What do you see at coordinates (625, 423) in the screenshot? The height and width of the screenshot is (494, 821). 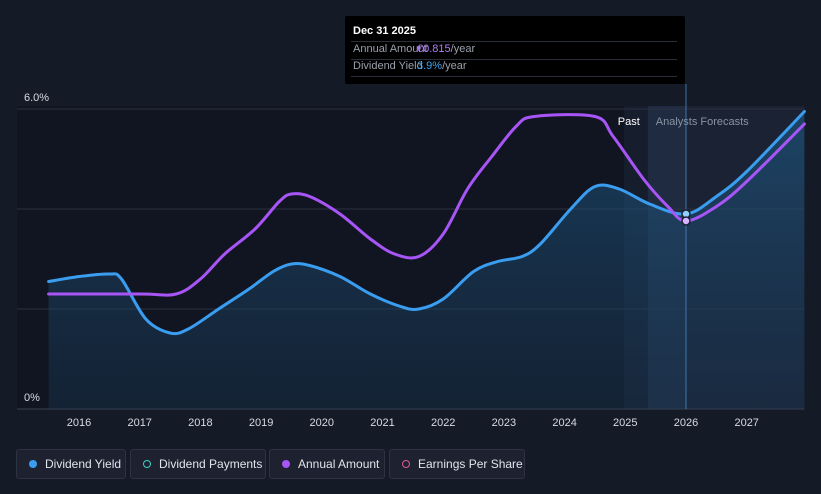 I see `x-tick-label: 2025` at bounding box center [625, 423].